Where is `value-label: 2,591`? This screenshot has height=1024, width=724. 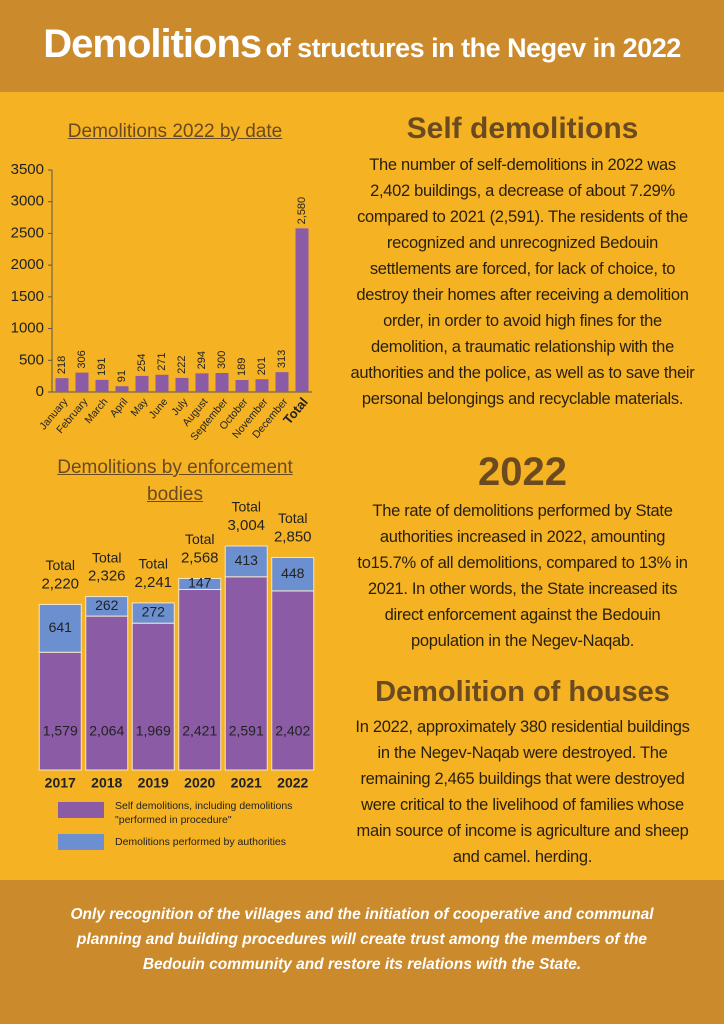
value-label: 2,591 is located at coordinates (246, 731).